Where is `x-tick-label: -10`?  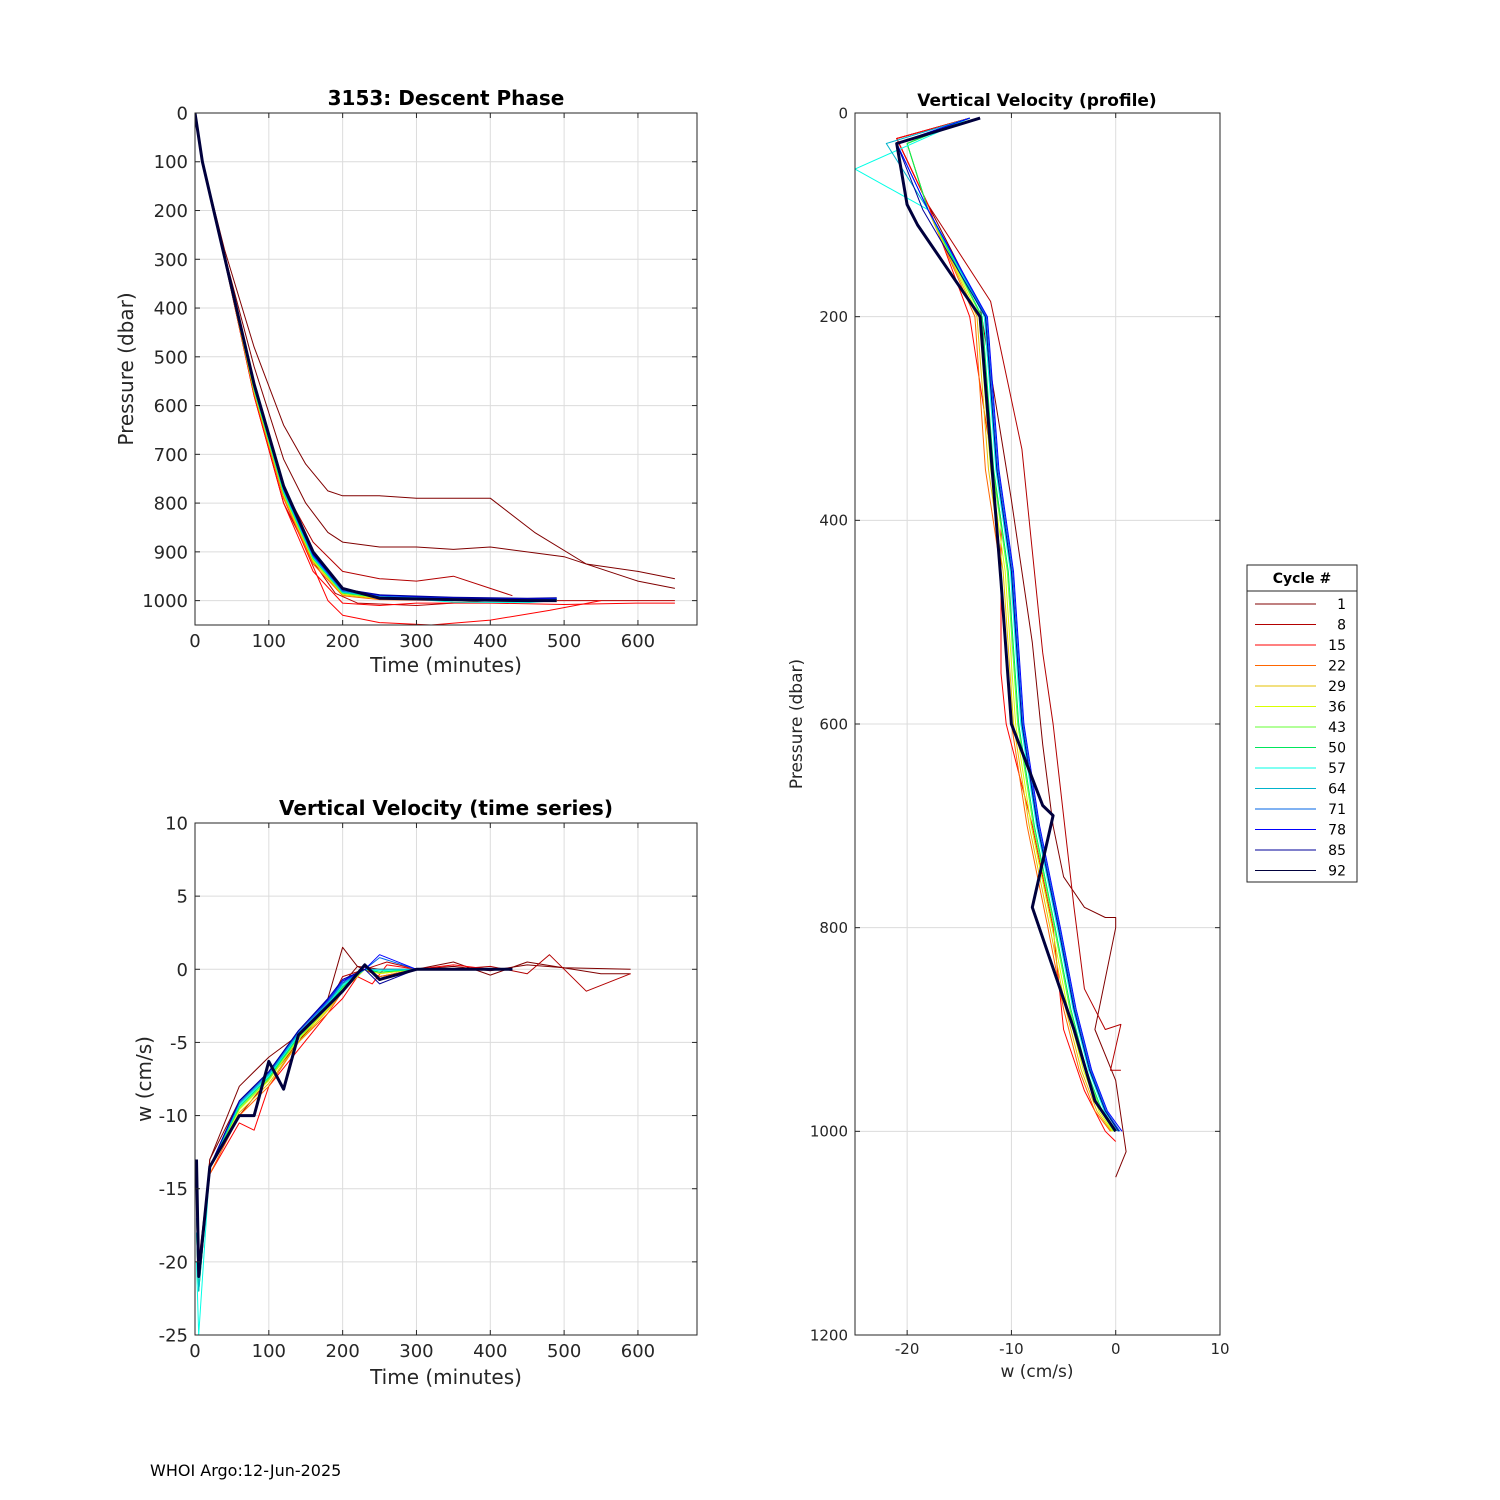
x-tick-label: -10 is located at coordinates (1011, 1349).